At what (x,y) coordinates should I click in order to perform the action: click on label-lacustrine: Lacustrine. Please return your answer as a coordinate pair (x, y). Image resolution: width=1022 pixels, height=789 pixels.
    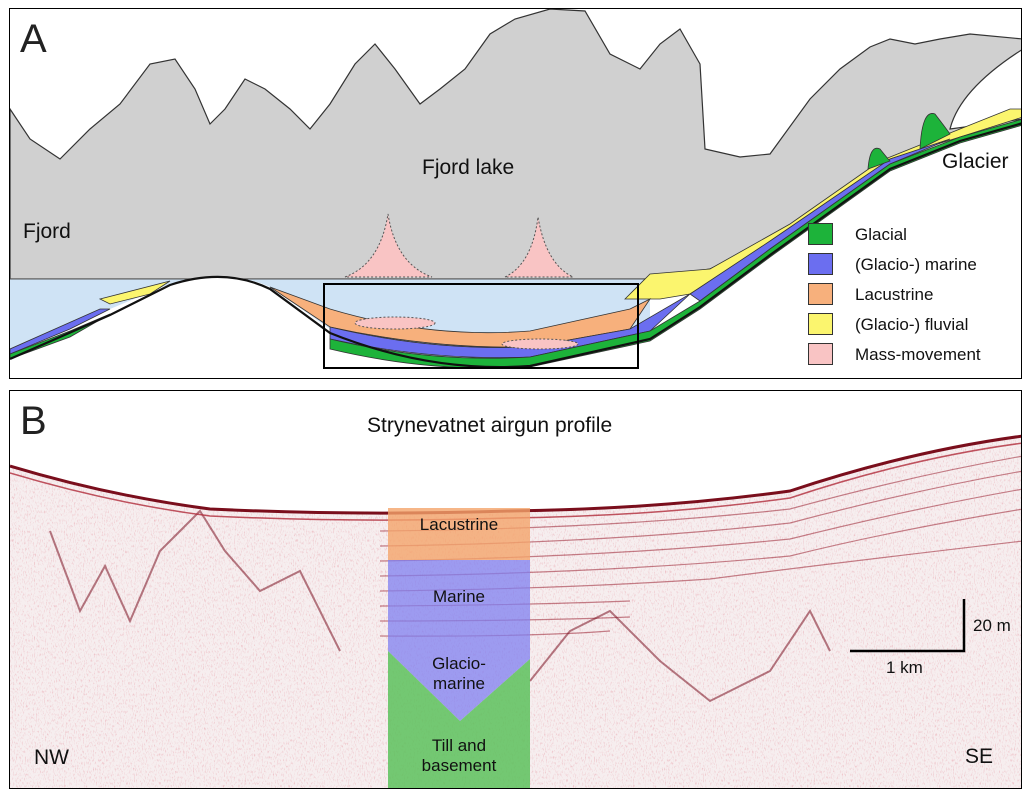
    Looking at the image, I should click on (459, 524).